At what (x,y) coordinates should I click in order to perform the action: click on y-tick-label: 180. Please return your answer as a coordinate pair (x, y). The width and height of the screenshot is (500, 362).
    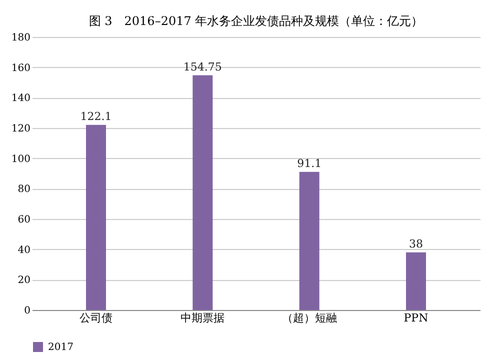
    Looking at the image, I should click on (20, 38).